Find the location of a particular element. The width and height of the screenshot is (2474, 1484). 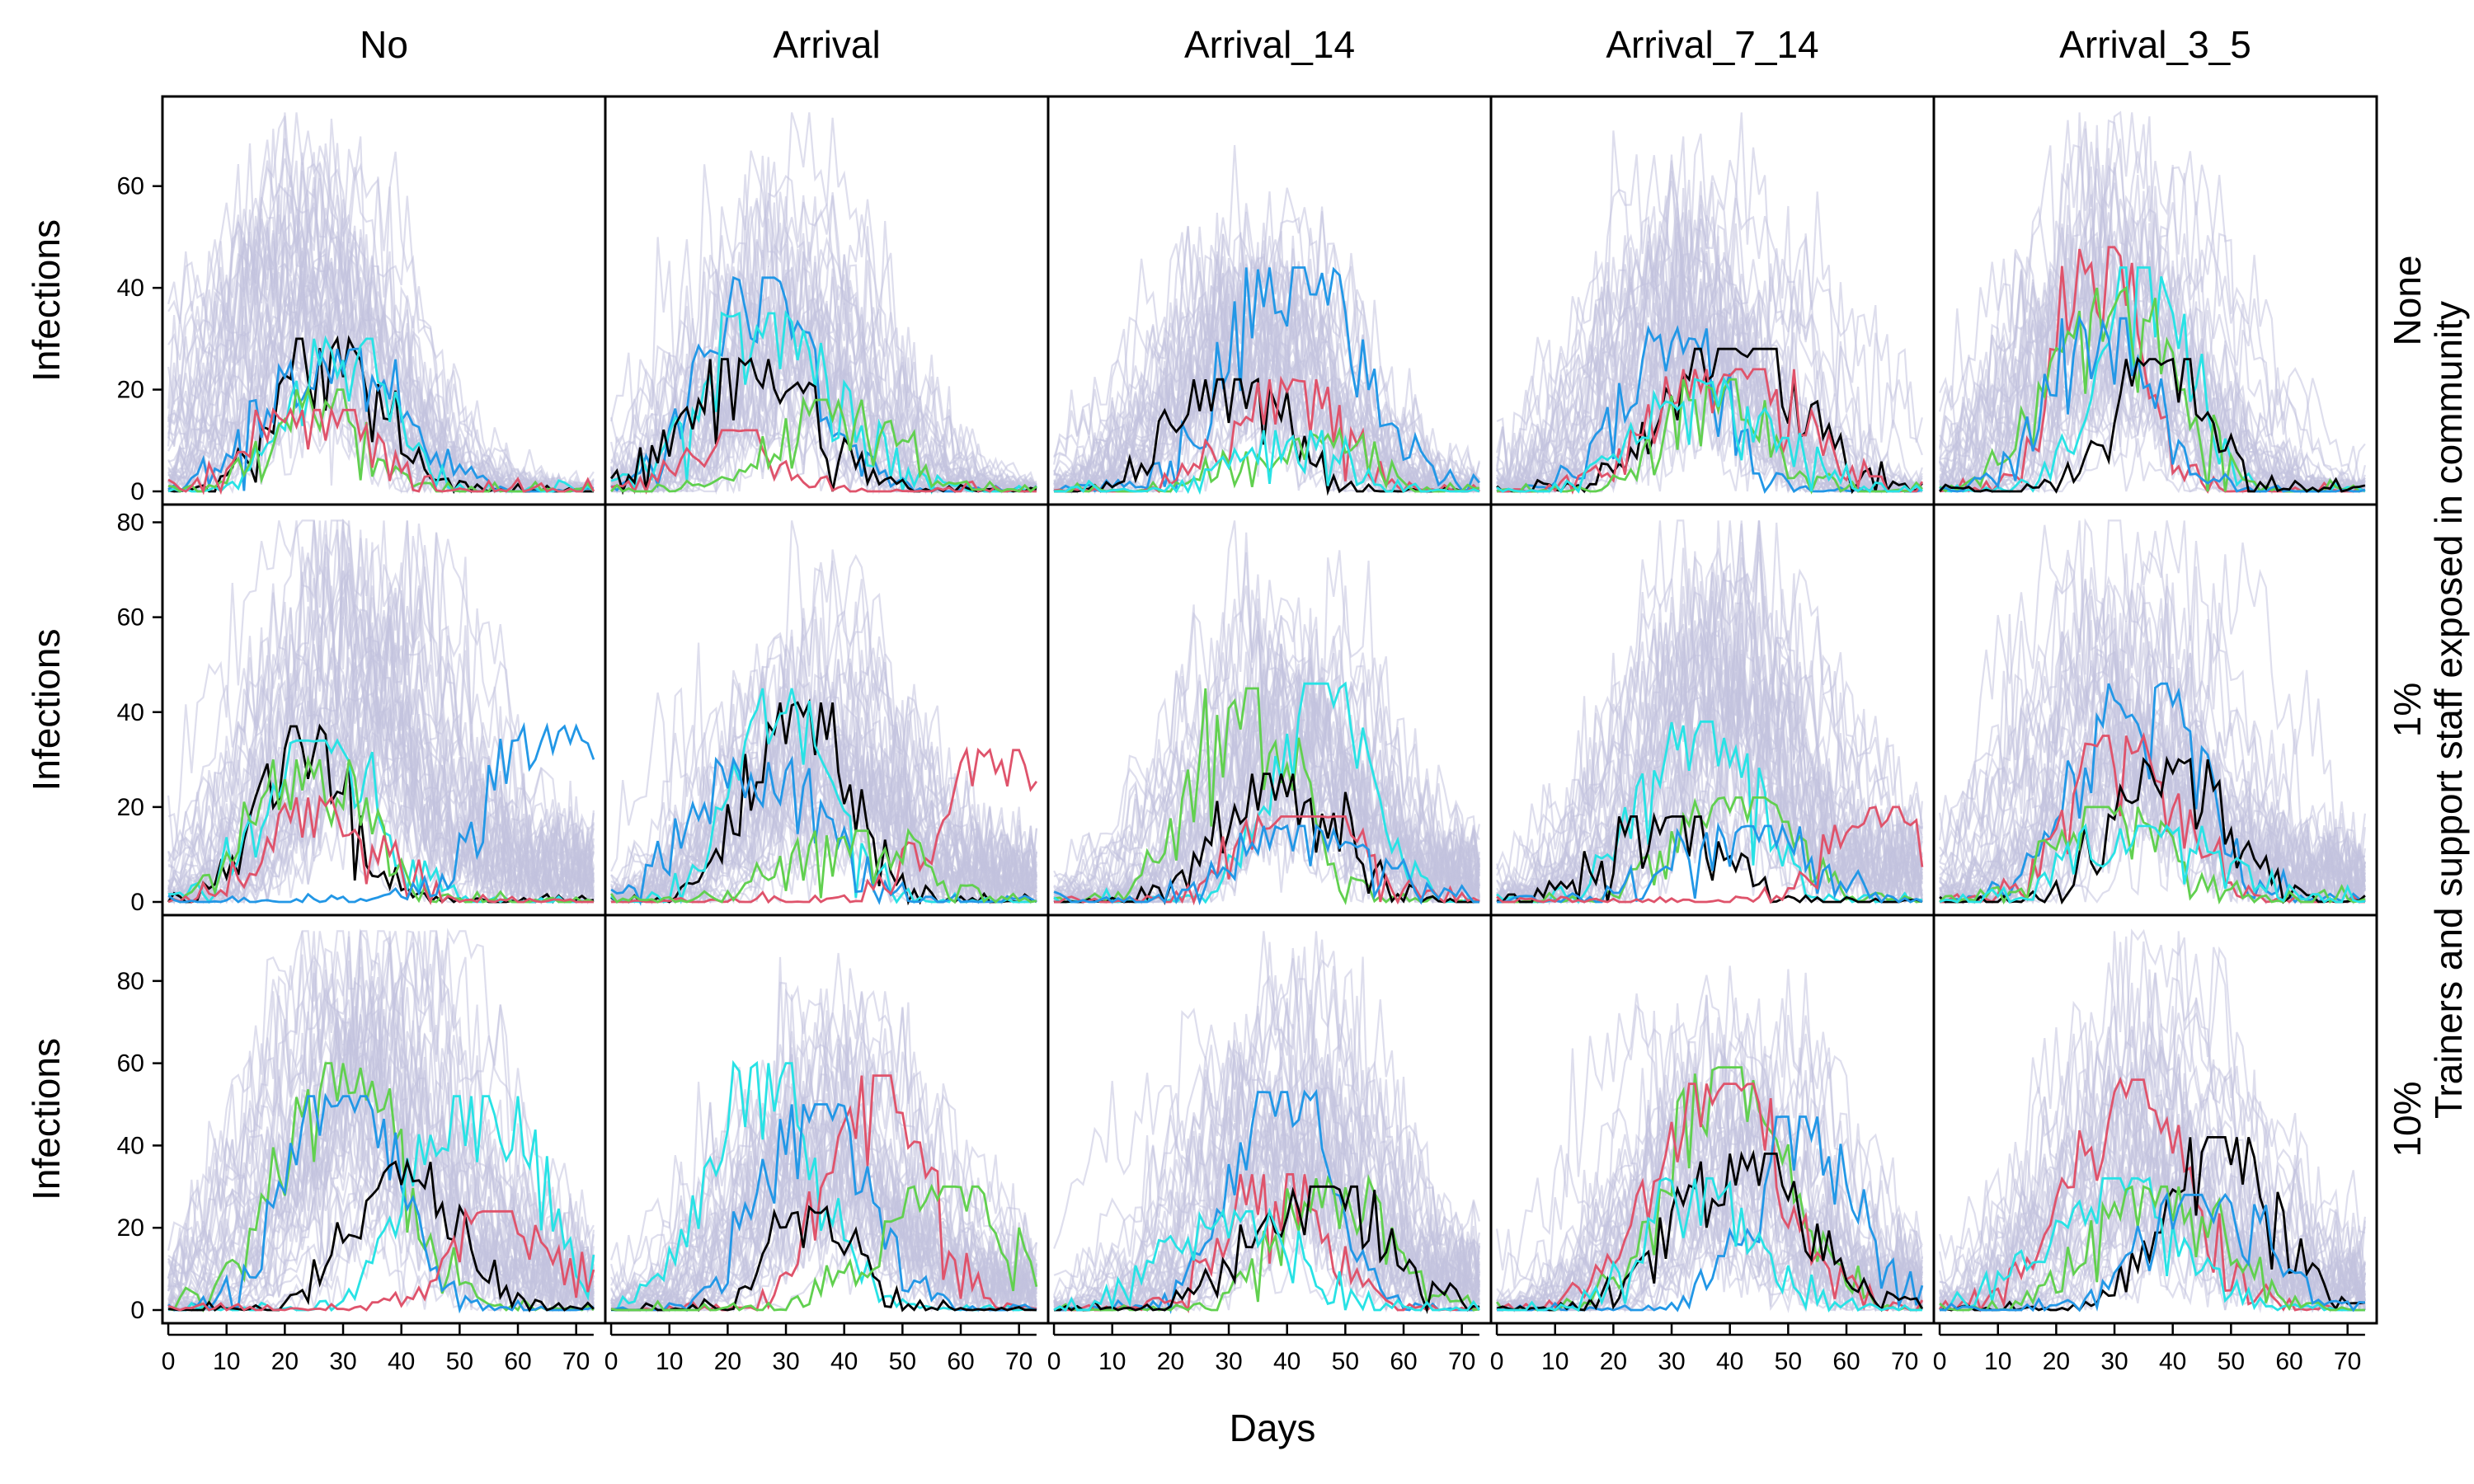

panel-r1-c0: 0 20 40 60 80 Infections is located at coordinates (316, 710).